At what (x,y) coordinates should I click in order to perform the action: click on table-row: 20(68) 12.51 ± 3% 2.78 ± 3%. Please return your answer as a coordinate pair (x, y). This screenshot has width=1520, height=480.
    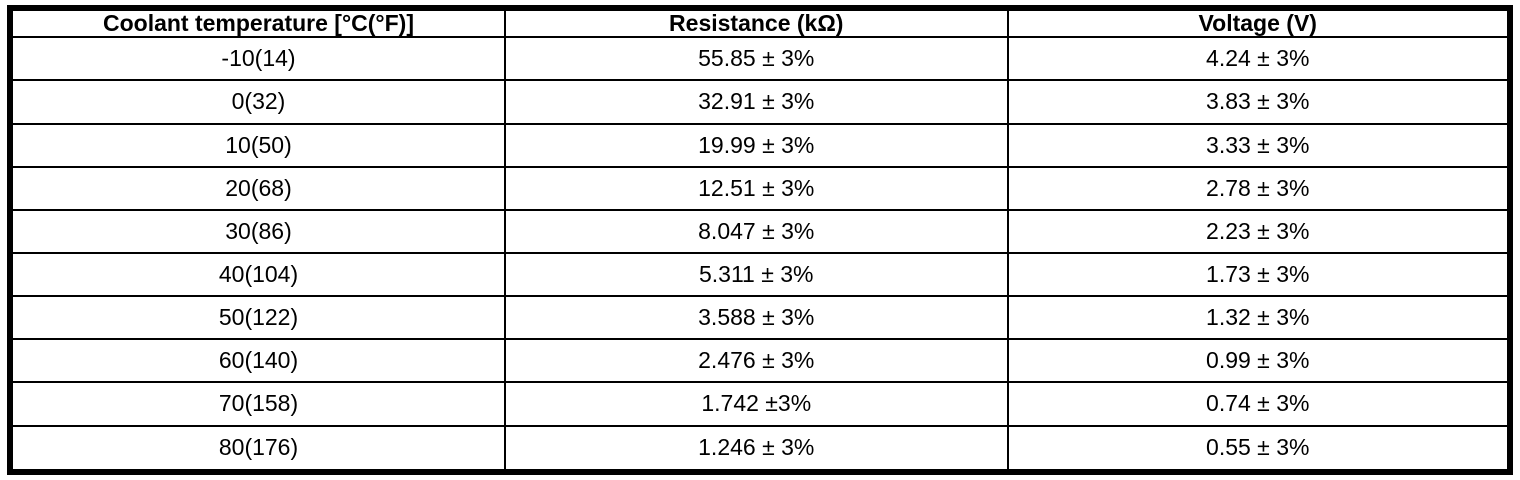
    Looking at the image, I should click on (760, 188).